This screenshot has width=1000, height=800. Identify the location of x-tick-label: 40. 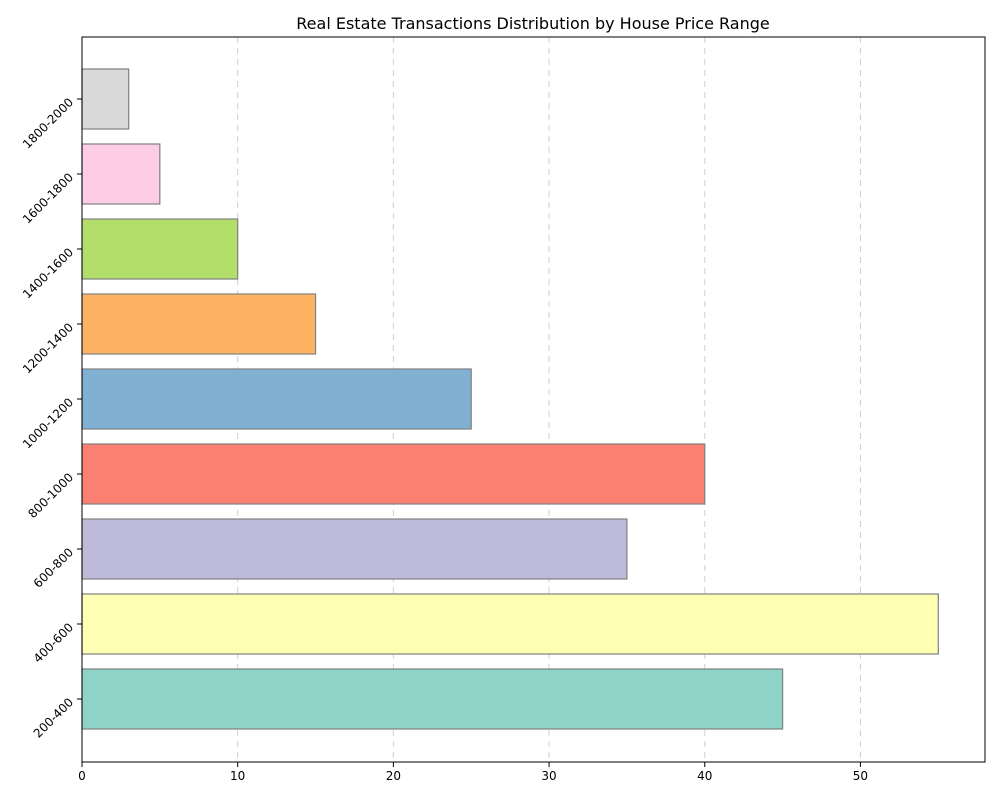
(704, 776).